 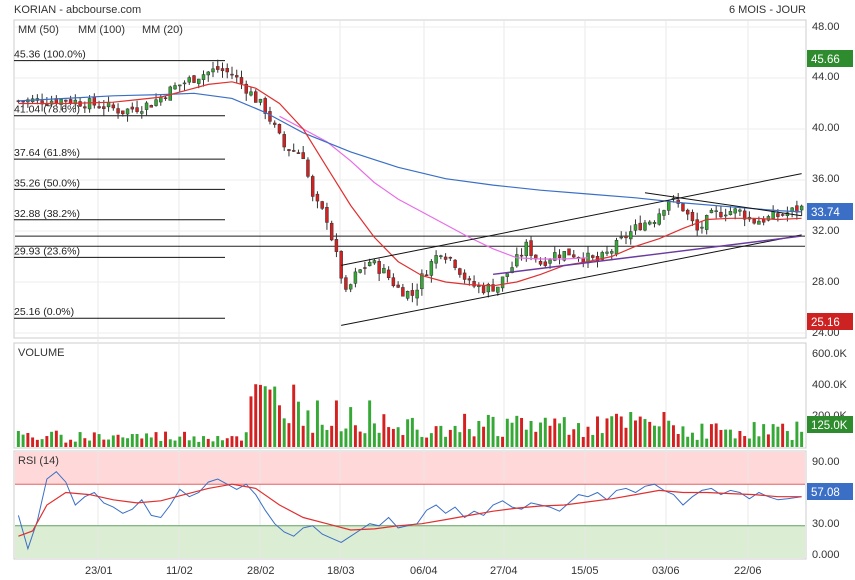 I want to click on rsi-badge: 57.08, so click(x=825, y=493).